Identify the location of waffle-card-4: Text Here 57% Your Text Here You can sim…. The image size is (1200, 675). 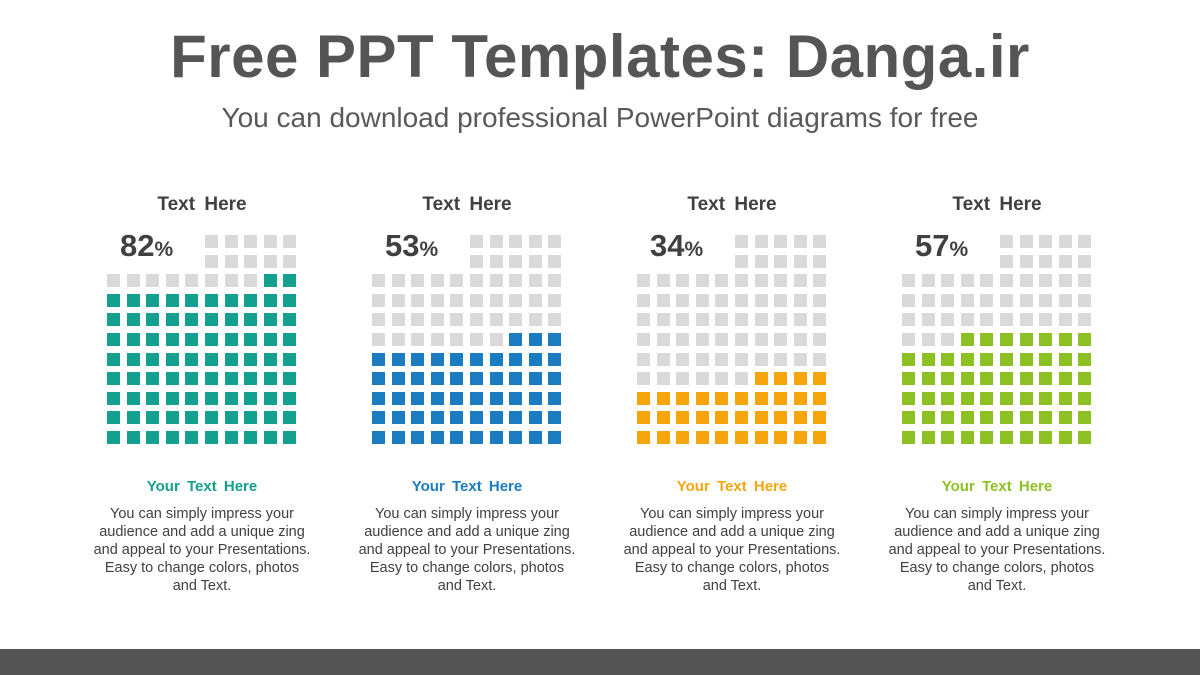
(997, 400).